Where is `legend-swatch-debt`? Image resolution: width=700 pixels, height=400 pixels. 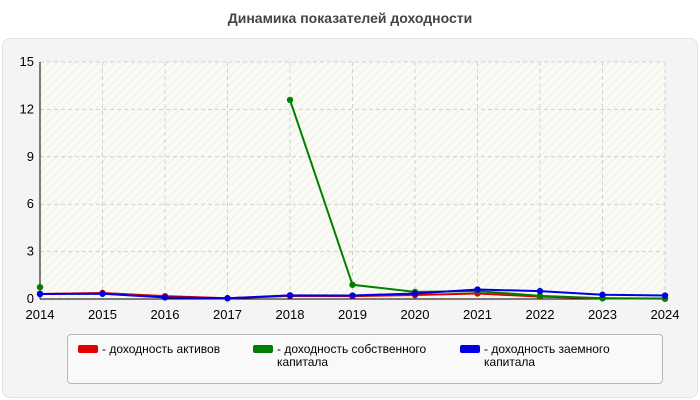
legend-swatch-debt is located at coordinates (470, 349).